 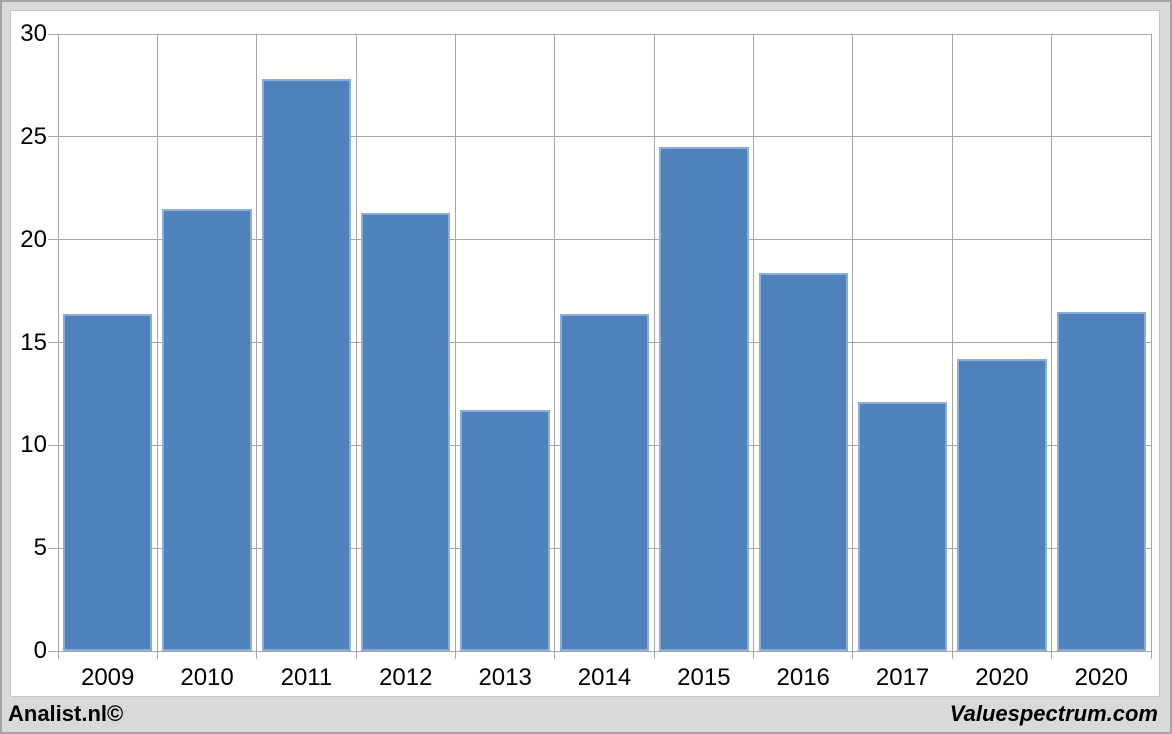 I want to click on valuespectrum-credit: Valuespectrum.com, so click(x=1053, y=713).